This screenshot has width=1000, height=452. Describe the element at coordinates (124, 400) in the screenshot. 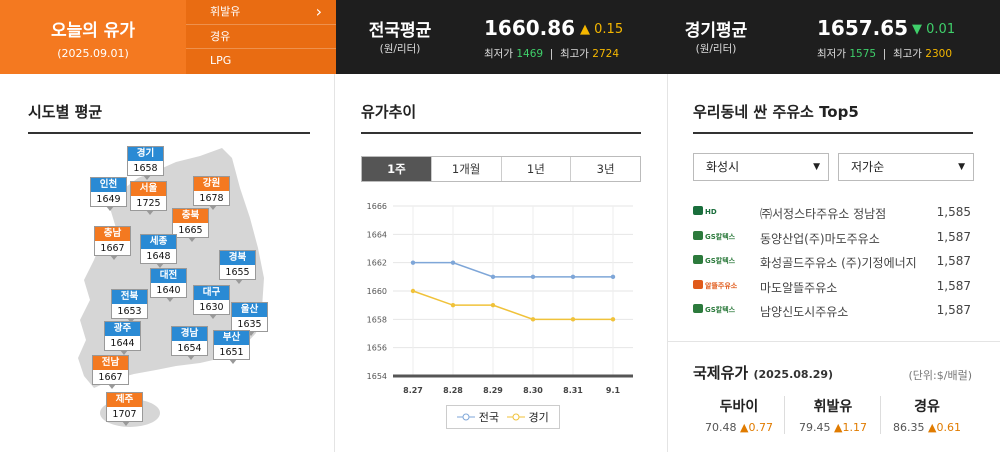

I see `region-name: 제주` at that location.